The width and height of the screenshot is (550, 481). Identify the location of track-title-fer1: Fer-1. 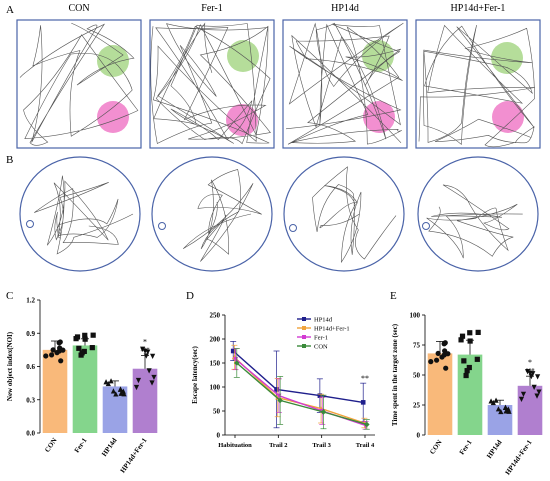
(212, 8).